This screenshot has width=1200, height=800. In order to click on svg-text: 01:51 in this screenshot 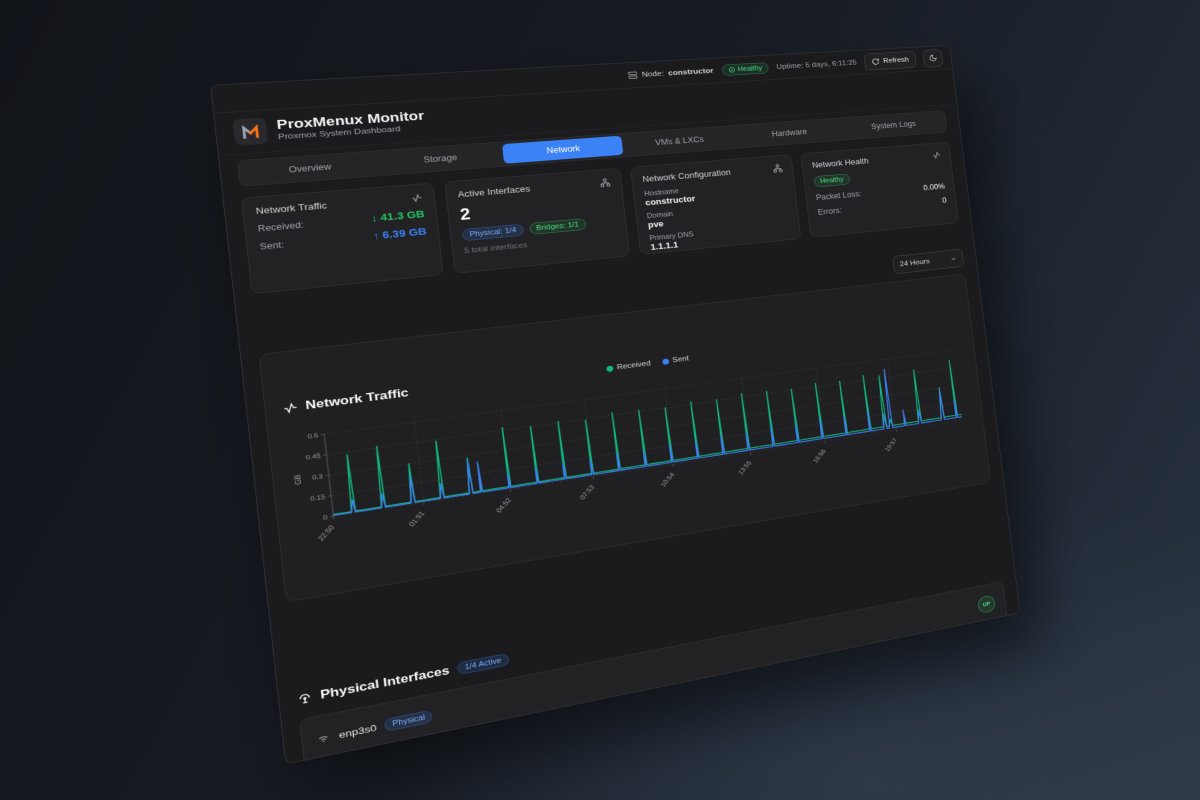, I will do `click(416, 519)`.